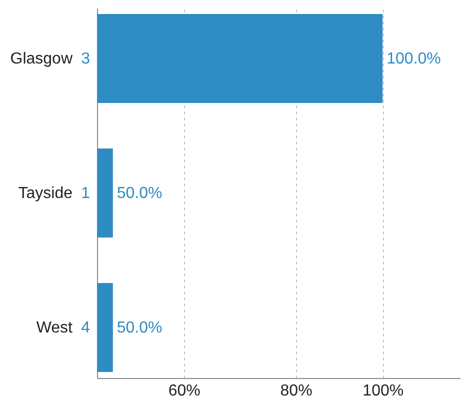 The height and width of the screenshot is (401, 461). What do you see at coordinates (85, 193) in the screenshot?
I see `text: 1` at bounding box center [85, 193].